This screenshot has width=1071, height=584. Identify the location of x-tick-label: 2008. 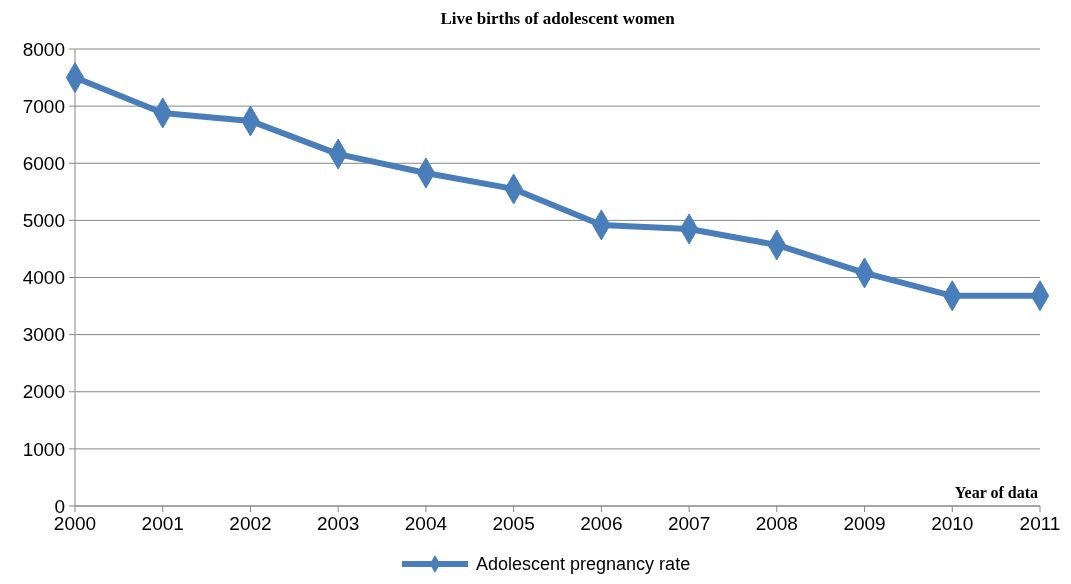
(776, 523).